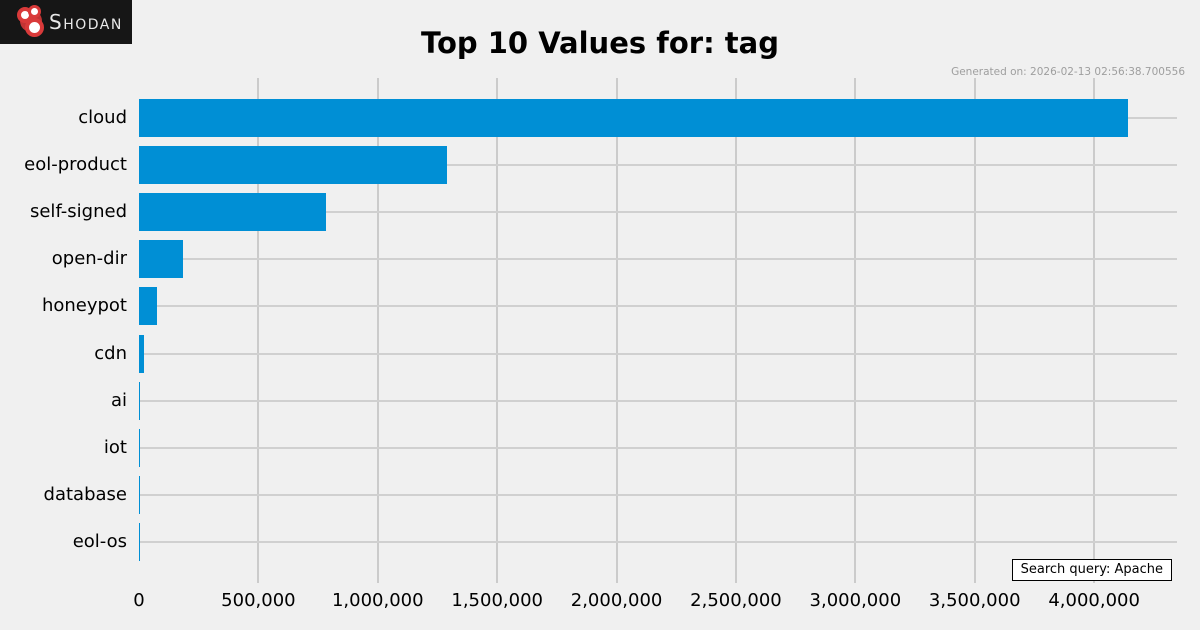  I want to click on bar-cdn, so click(141, 353).